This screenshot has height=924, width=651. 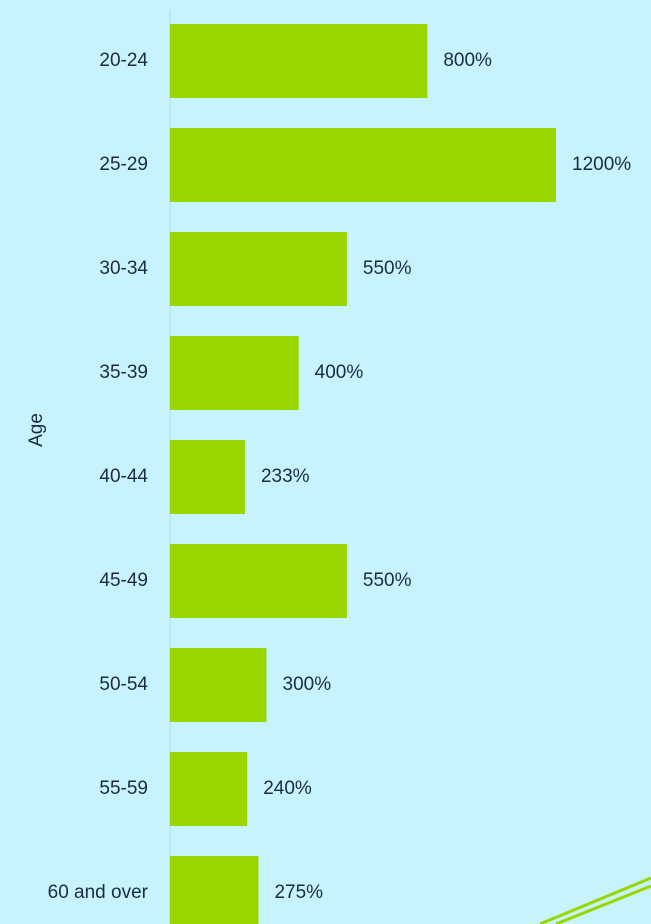 I want to click on y-tick-label: 60 and over, so click(x=98, y=892).